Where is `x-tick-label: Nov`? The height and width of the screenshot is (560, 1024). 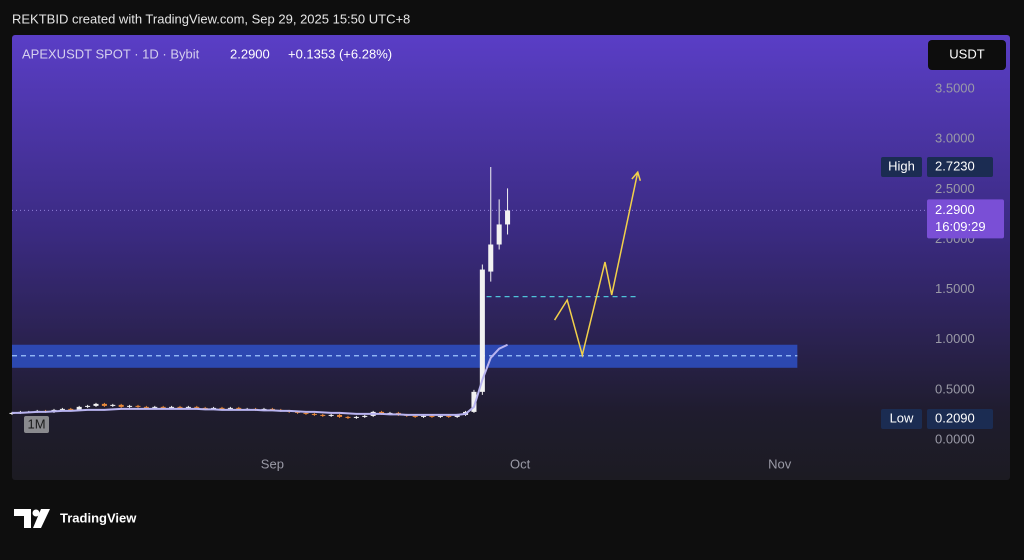
x-tick-label: Nov is located at coordinates (780, 463).